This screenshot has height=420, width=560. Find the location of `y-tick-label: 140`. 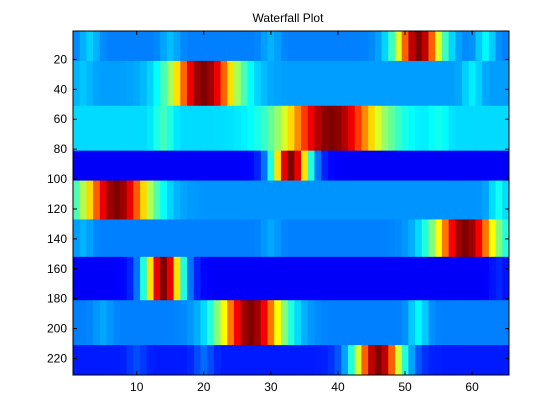

y-tick-label: 140 is located at coordinates (57, 239).